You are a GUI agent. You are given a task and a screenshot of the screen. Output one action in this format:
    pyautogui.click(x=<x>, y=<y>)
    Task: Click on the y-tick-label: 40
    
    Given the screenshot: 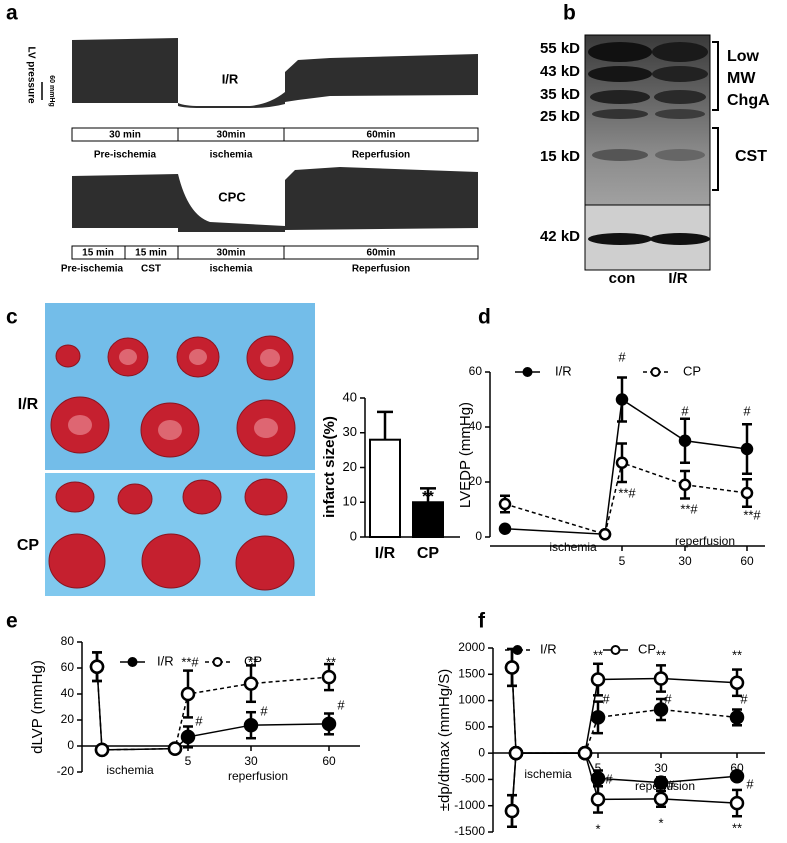 What is the action you would take?
    pyautogui.click(x=476, y=426)
    